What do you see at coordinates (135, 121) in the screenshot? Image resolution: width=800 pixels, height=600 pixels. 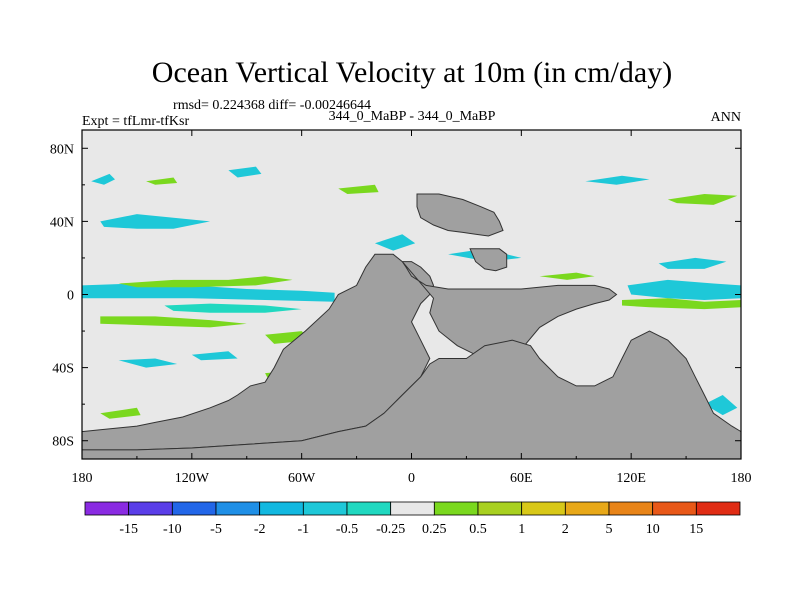 I see `left-label: Expt = tfLmr-tfKsr` at bounding box center [135, 121].